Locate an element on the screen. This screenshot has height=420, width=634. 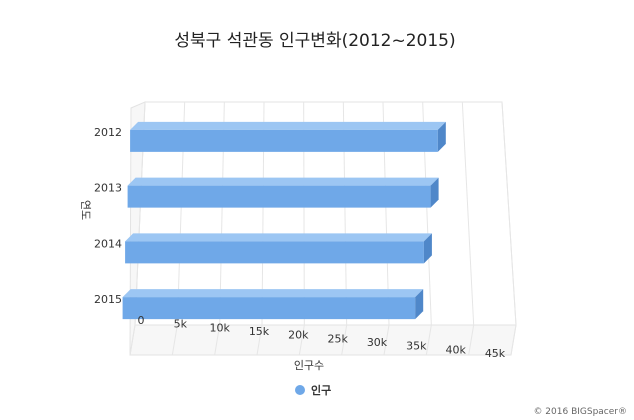
legend: 인구 is located at coordinates (313, 390).